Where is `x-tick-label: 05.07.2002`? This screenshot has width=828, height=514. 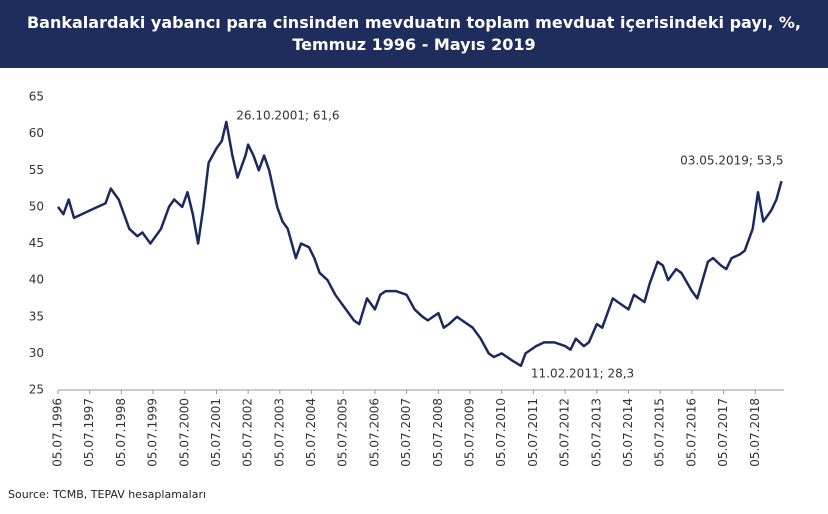
x-tick-label: 05.07.2002 is located at coordinates (248, 432).